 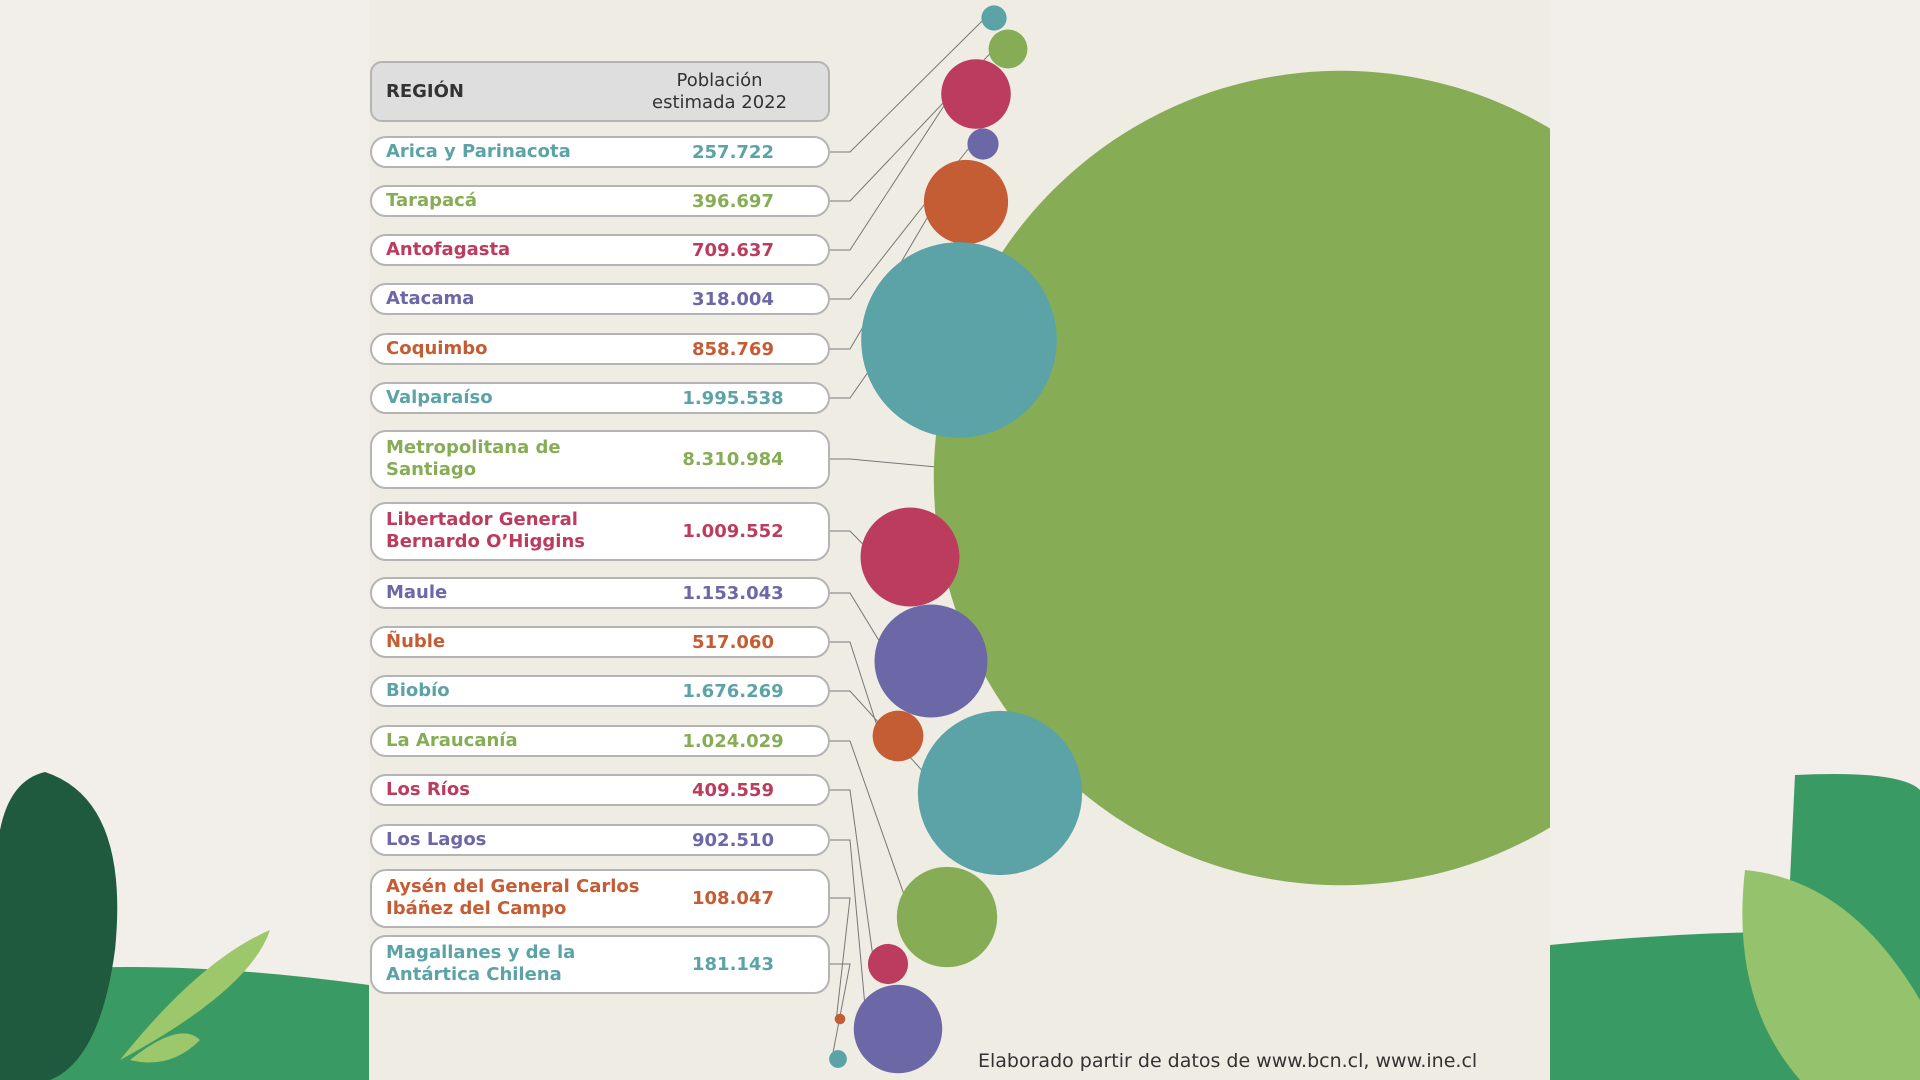 What do you see at coordinates (733, 642) in the screenshot?
I see `population-value: 517.060` at bounding box center [733, 642].